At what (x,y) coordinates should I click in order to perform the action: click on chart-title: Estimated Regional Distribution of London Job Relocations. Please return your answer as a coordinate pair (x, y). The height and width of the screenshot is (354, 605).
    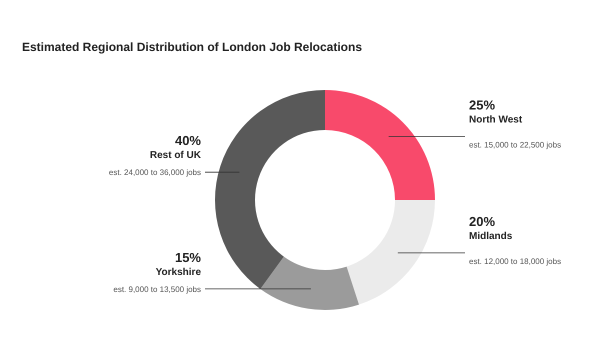
    Looking at the image, I should click on (192, 47).